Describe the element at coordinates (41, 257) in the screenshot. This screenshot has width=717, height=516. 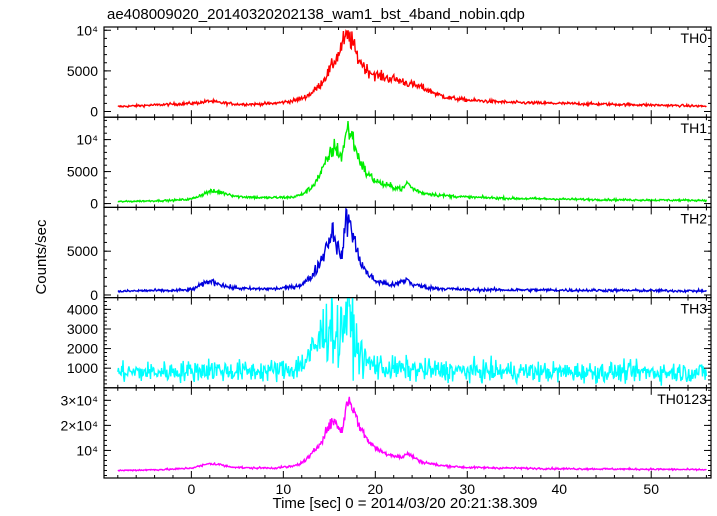
I see `y-axis-label: Counts/sec` at that location.